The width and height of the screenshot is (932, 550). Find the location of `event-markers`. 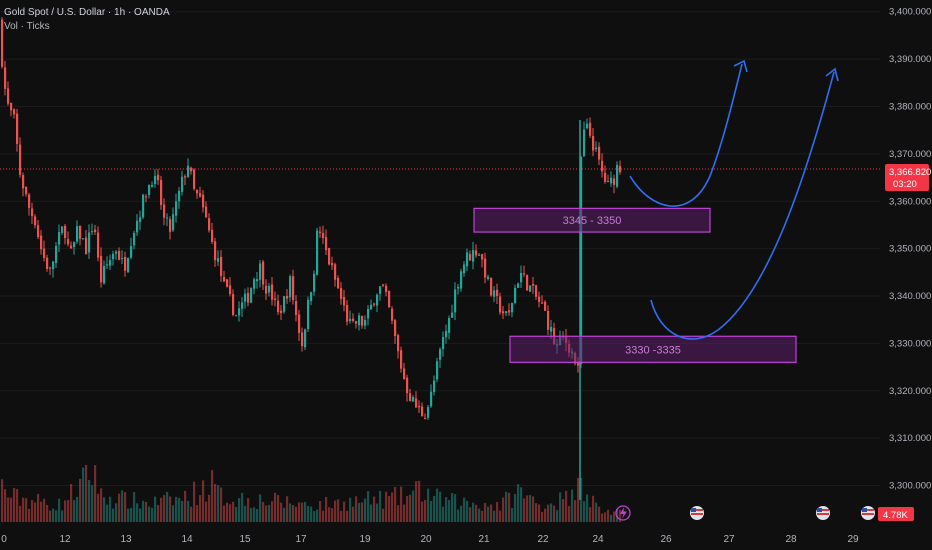

event-markers is located at coordinates (745, 513).